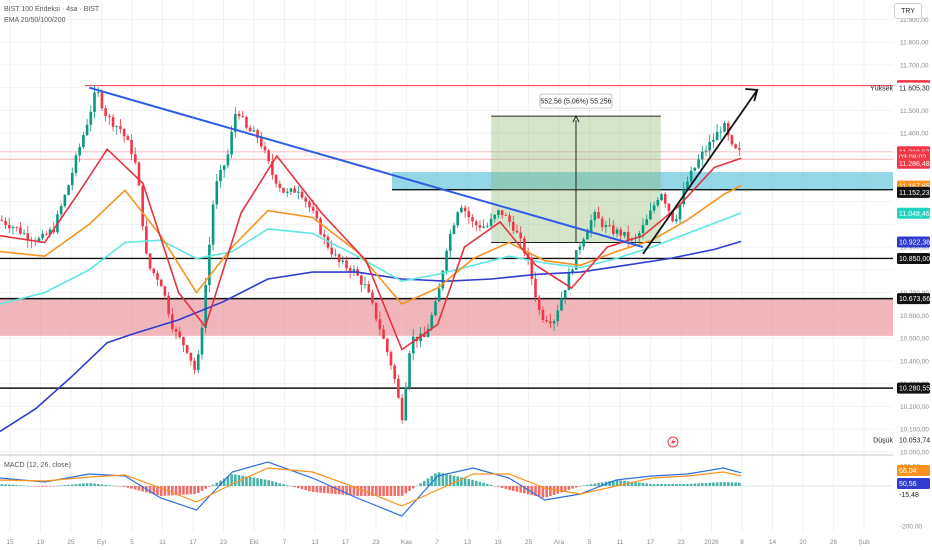 The height and width of the screenshot is (550, 932). Describe the element at coordinates (620, 542) in the screenshot. I see `x-axis-tick: 11` at that location.